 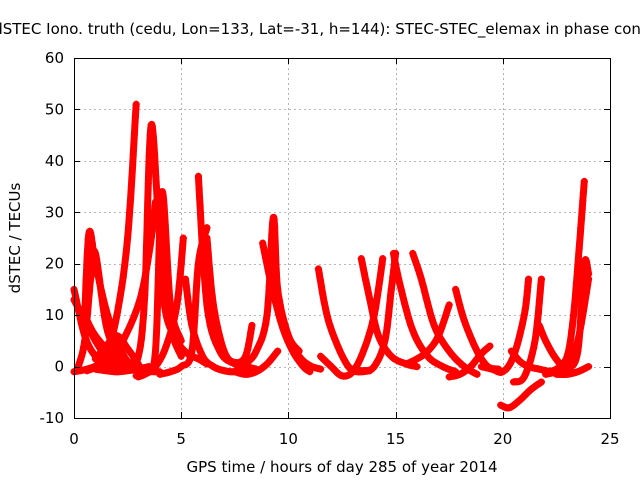 I want to click on x-tick-labels: 0 5 10 15 20 25, so click(x=344, y=439).